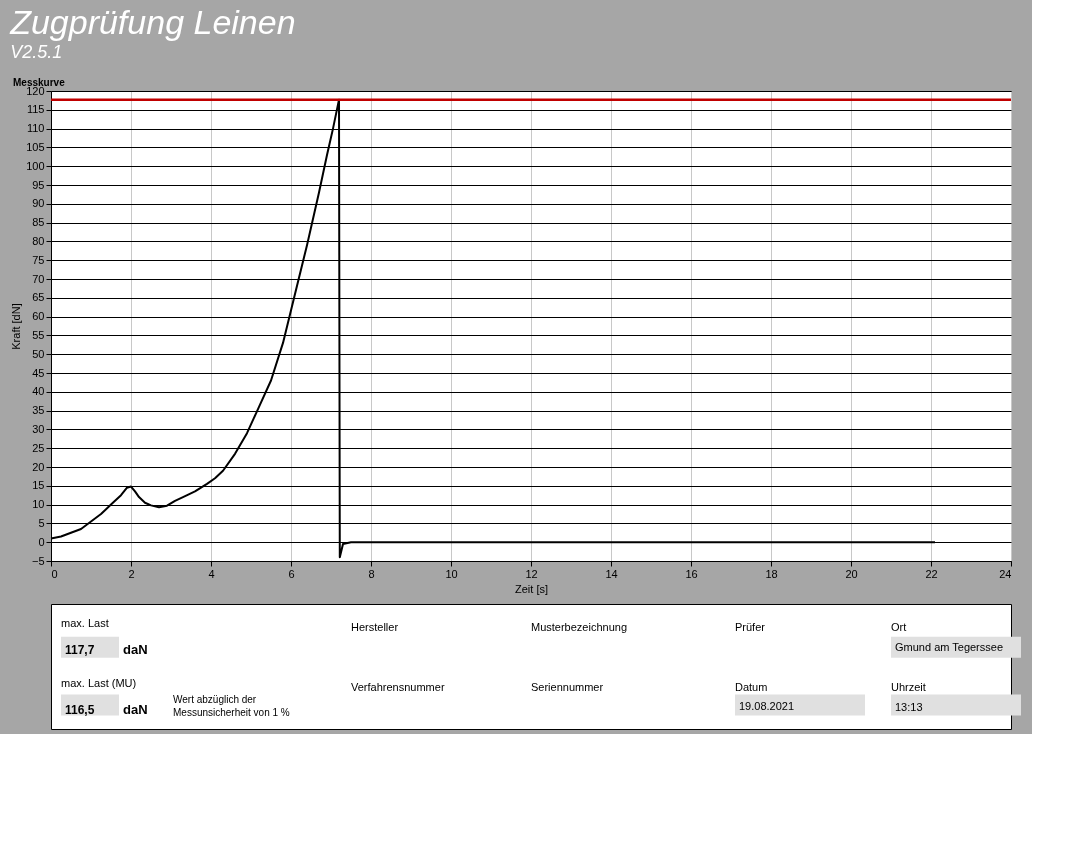 This screenshot has height=856, width=1083. Describe the element at coordinates (38, 410) in the screenshot. I see `y-tick-label: 35` at that location.